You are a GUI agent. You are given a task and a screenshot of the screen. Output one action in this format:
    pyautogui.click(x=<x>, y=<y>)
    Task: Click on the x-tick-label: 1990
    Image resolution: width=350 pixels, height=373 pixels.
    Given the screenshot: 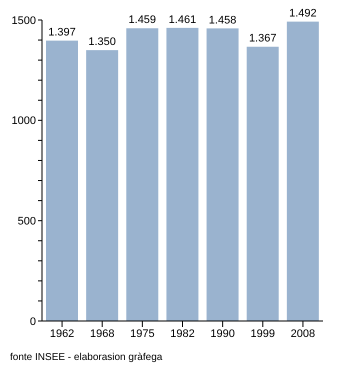 What is the action you would take?
    pyautogui.click(x=222, y=334)
    